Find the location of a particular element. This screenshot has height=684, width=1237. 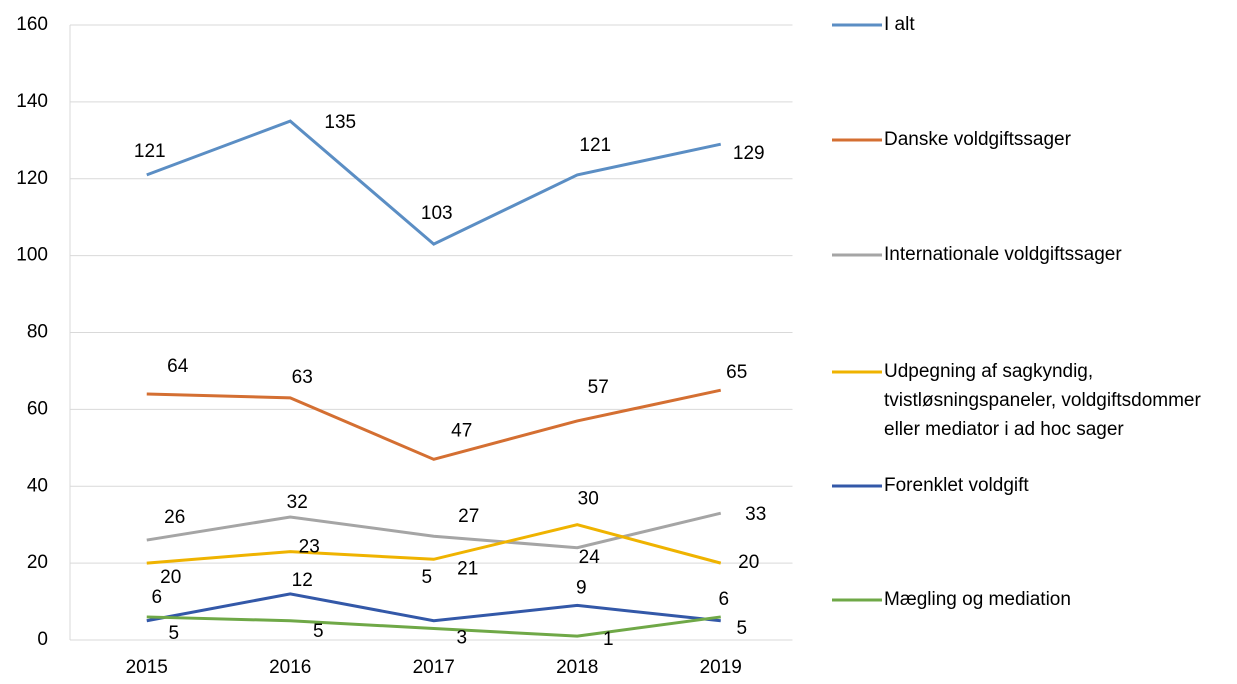

y-tick-label: 20 is located at coordinates (37, 562).